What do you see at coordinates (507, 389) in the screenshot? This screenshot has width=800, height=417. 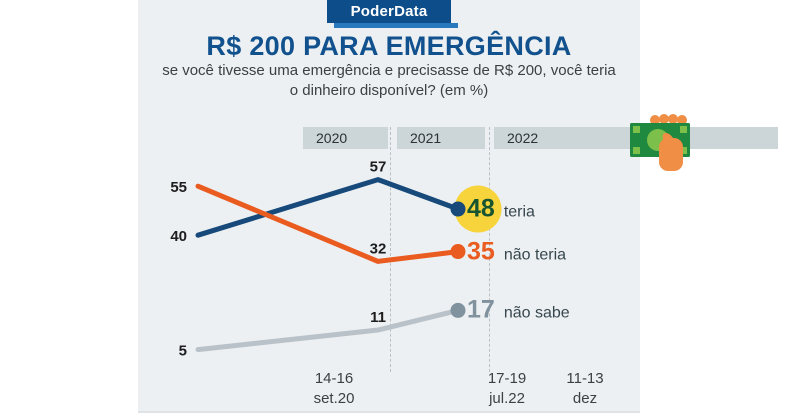 I see `x-axis-tick-2: 17-19 jul.22` at bounding box center [507, 389].